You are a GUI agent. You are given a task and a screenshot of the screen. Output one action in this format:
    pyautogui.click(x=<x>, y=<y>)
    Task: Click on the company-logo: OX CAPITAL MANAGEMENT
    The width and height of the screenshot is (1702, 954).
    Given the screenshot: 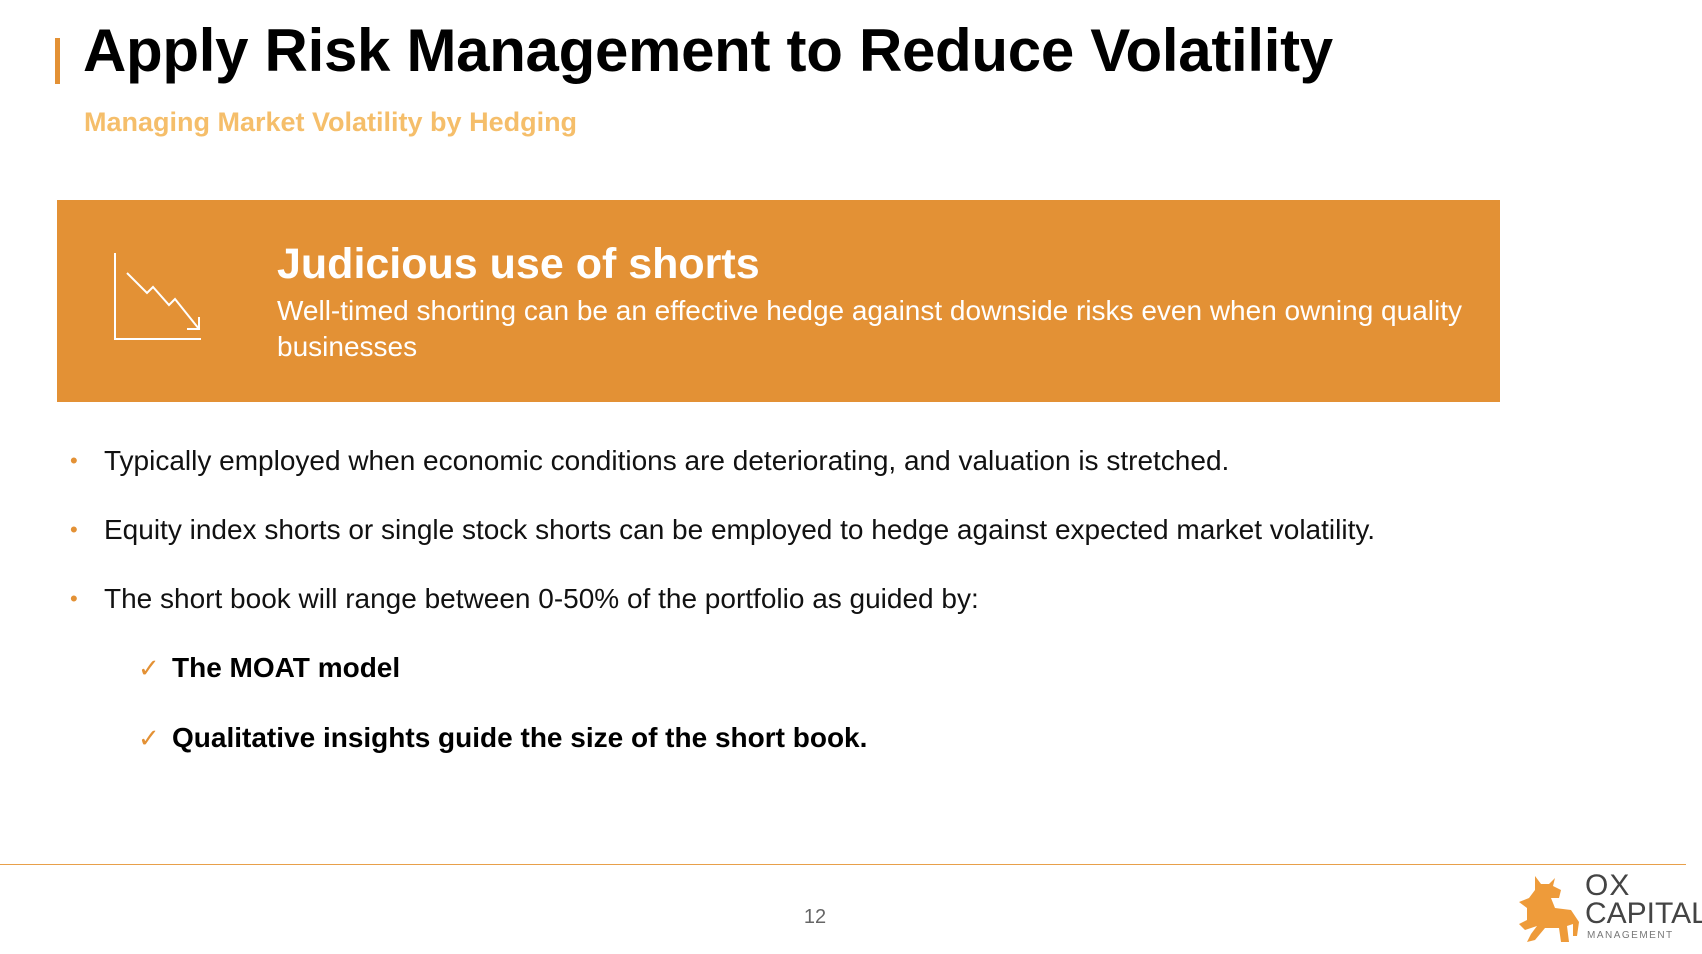 What is the action you would take?
    pyautogui.click(x=1608, y=908)
    